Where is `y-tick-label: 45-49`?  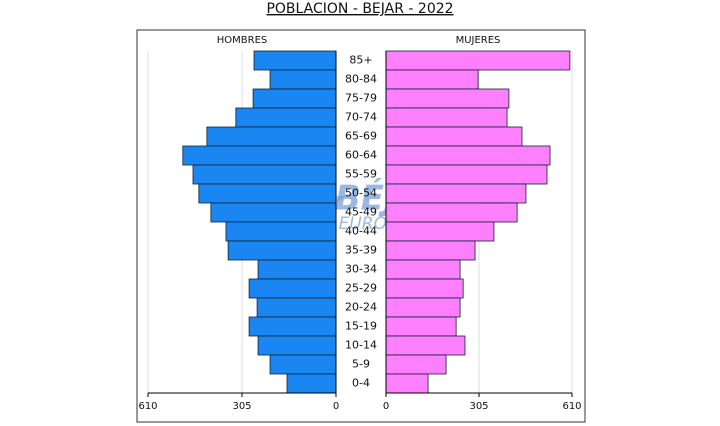 y-tick-label: 45-49 is located at coordinates (361, 212).